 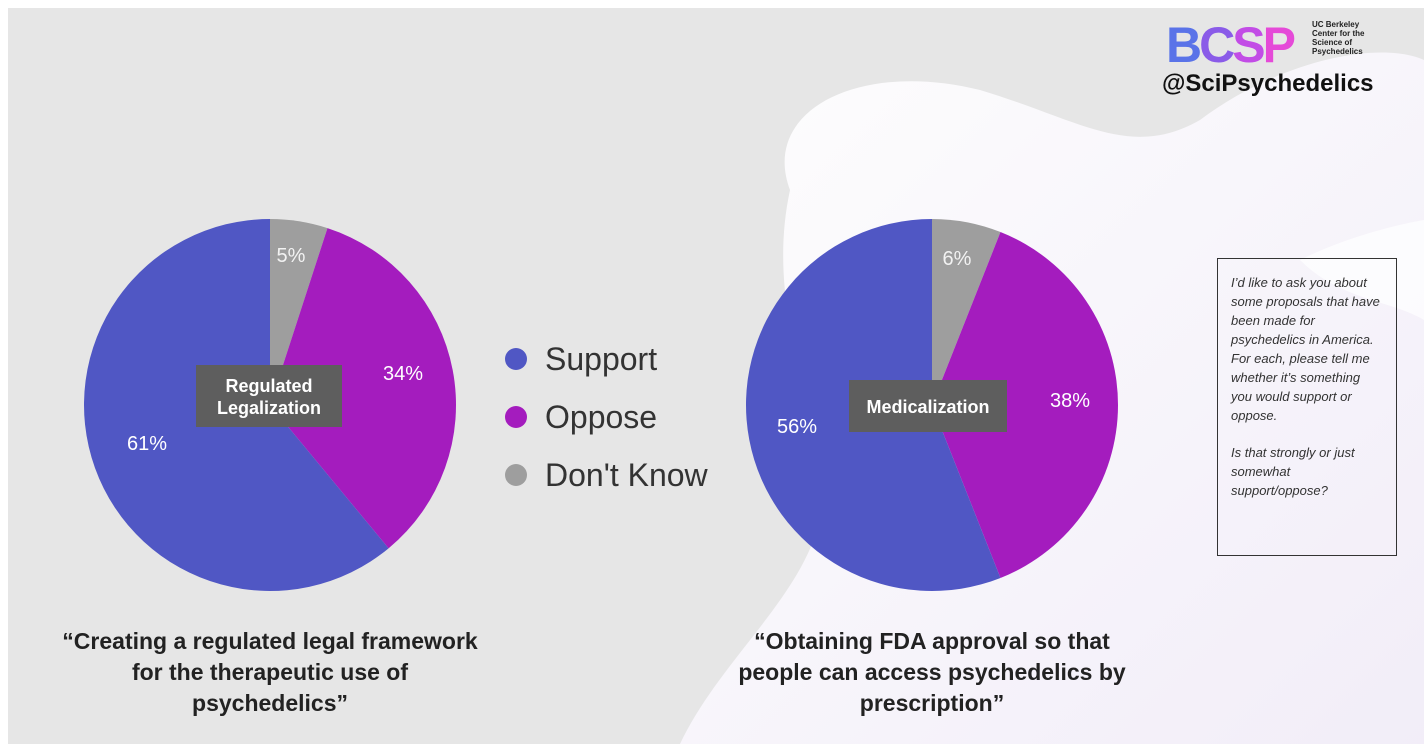 I want to click on logo-letter-b: B, so click(x=1184, y=45).